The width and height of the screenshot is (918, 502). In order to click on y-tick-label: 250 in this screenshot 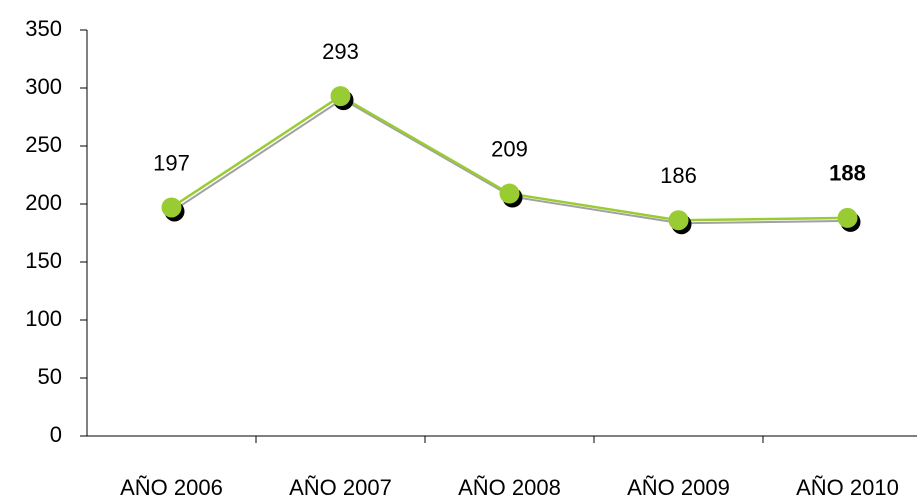, I will do `click(43, 144)`.